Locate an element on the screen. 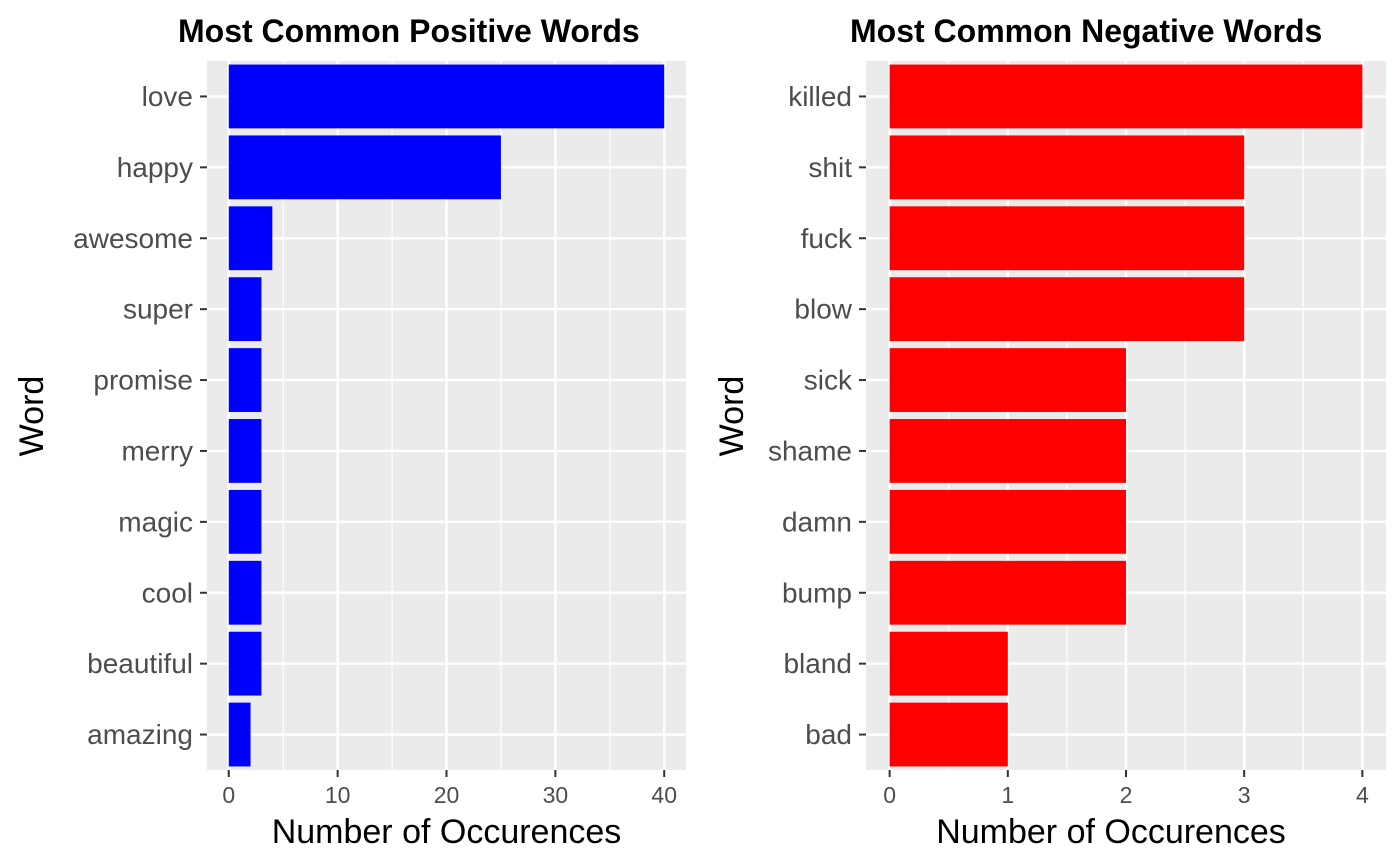  y-tick-label: shame is located at coordinates (810, 450).